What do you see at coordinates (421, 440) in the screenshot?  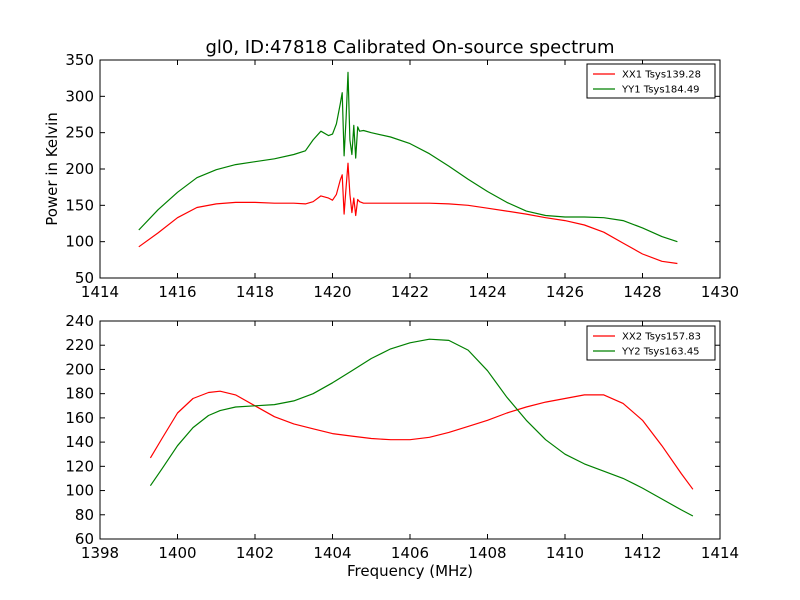 I see `series-line-xx2` at bounding box center [421, 440].